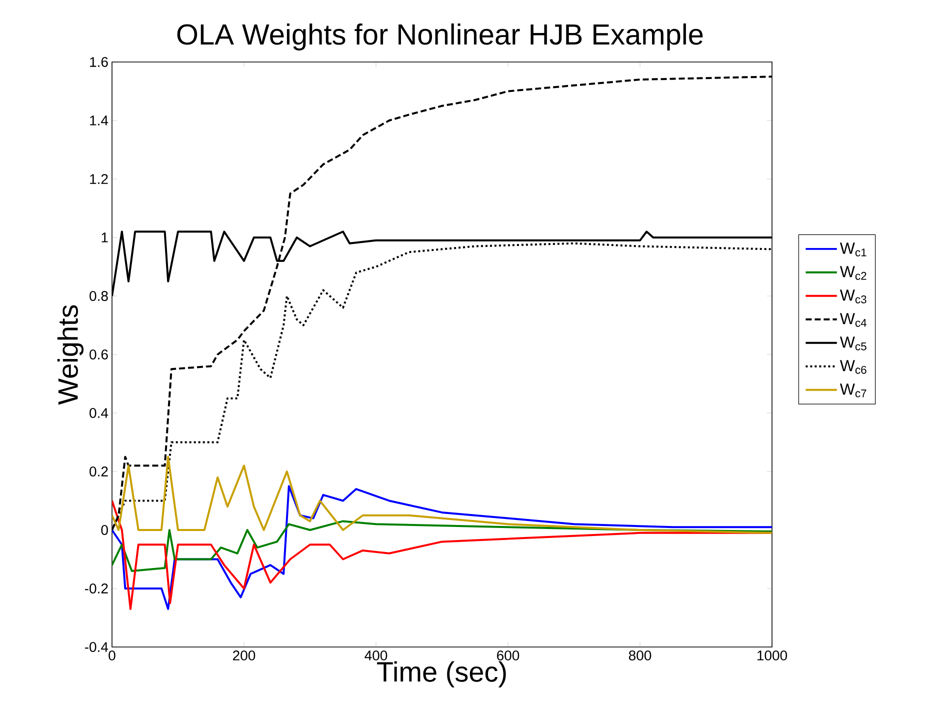  I want to click on x-tick-label: 200, so click(244, 655).